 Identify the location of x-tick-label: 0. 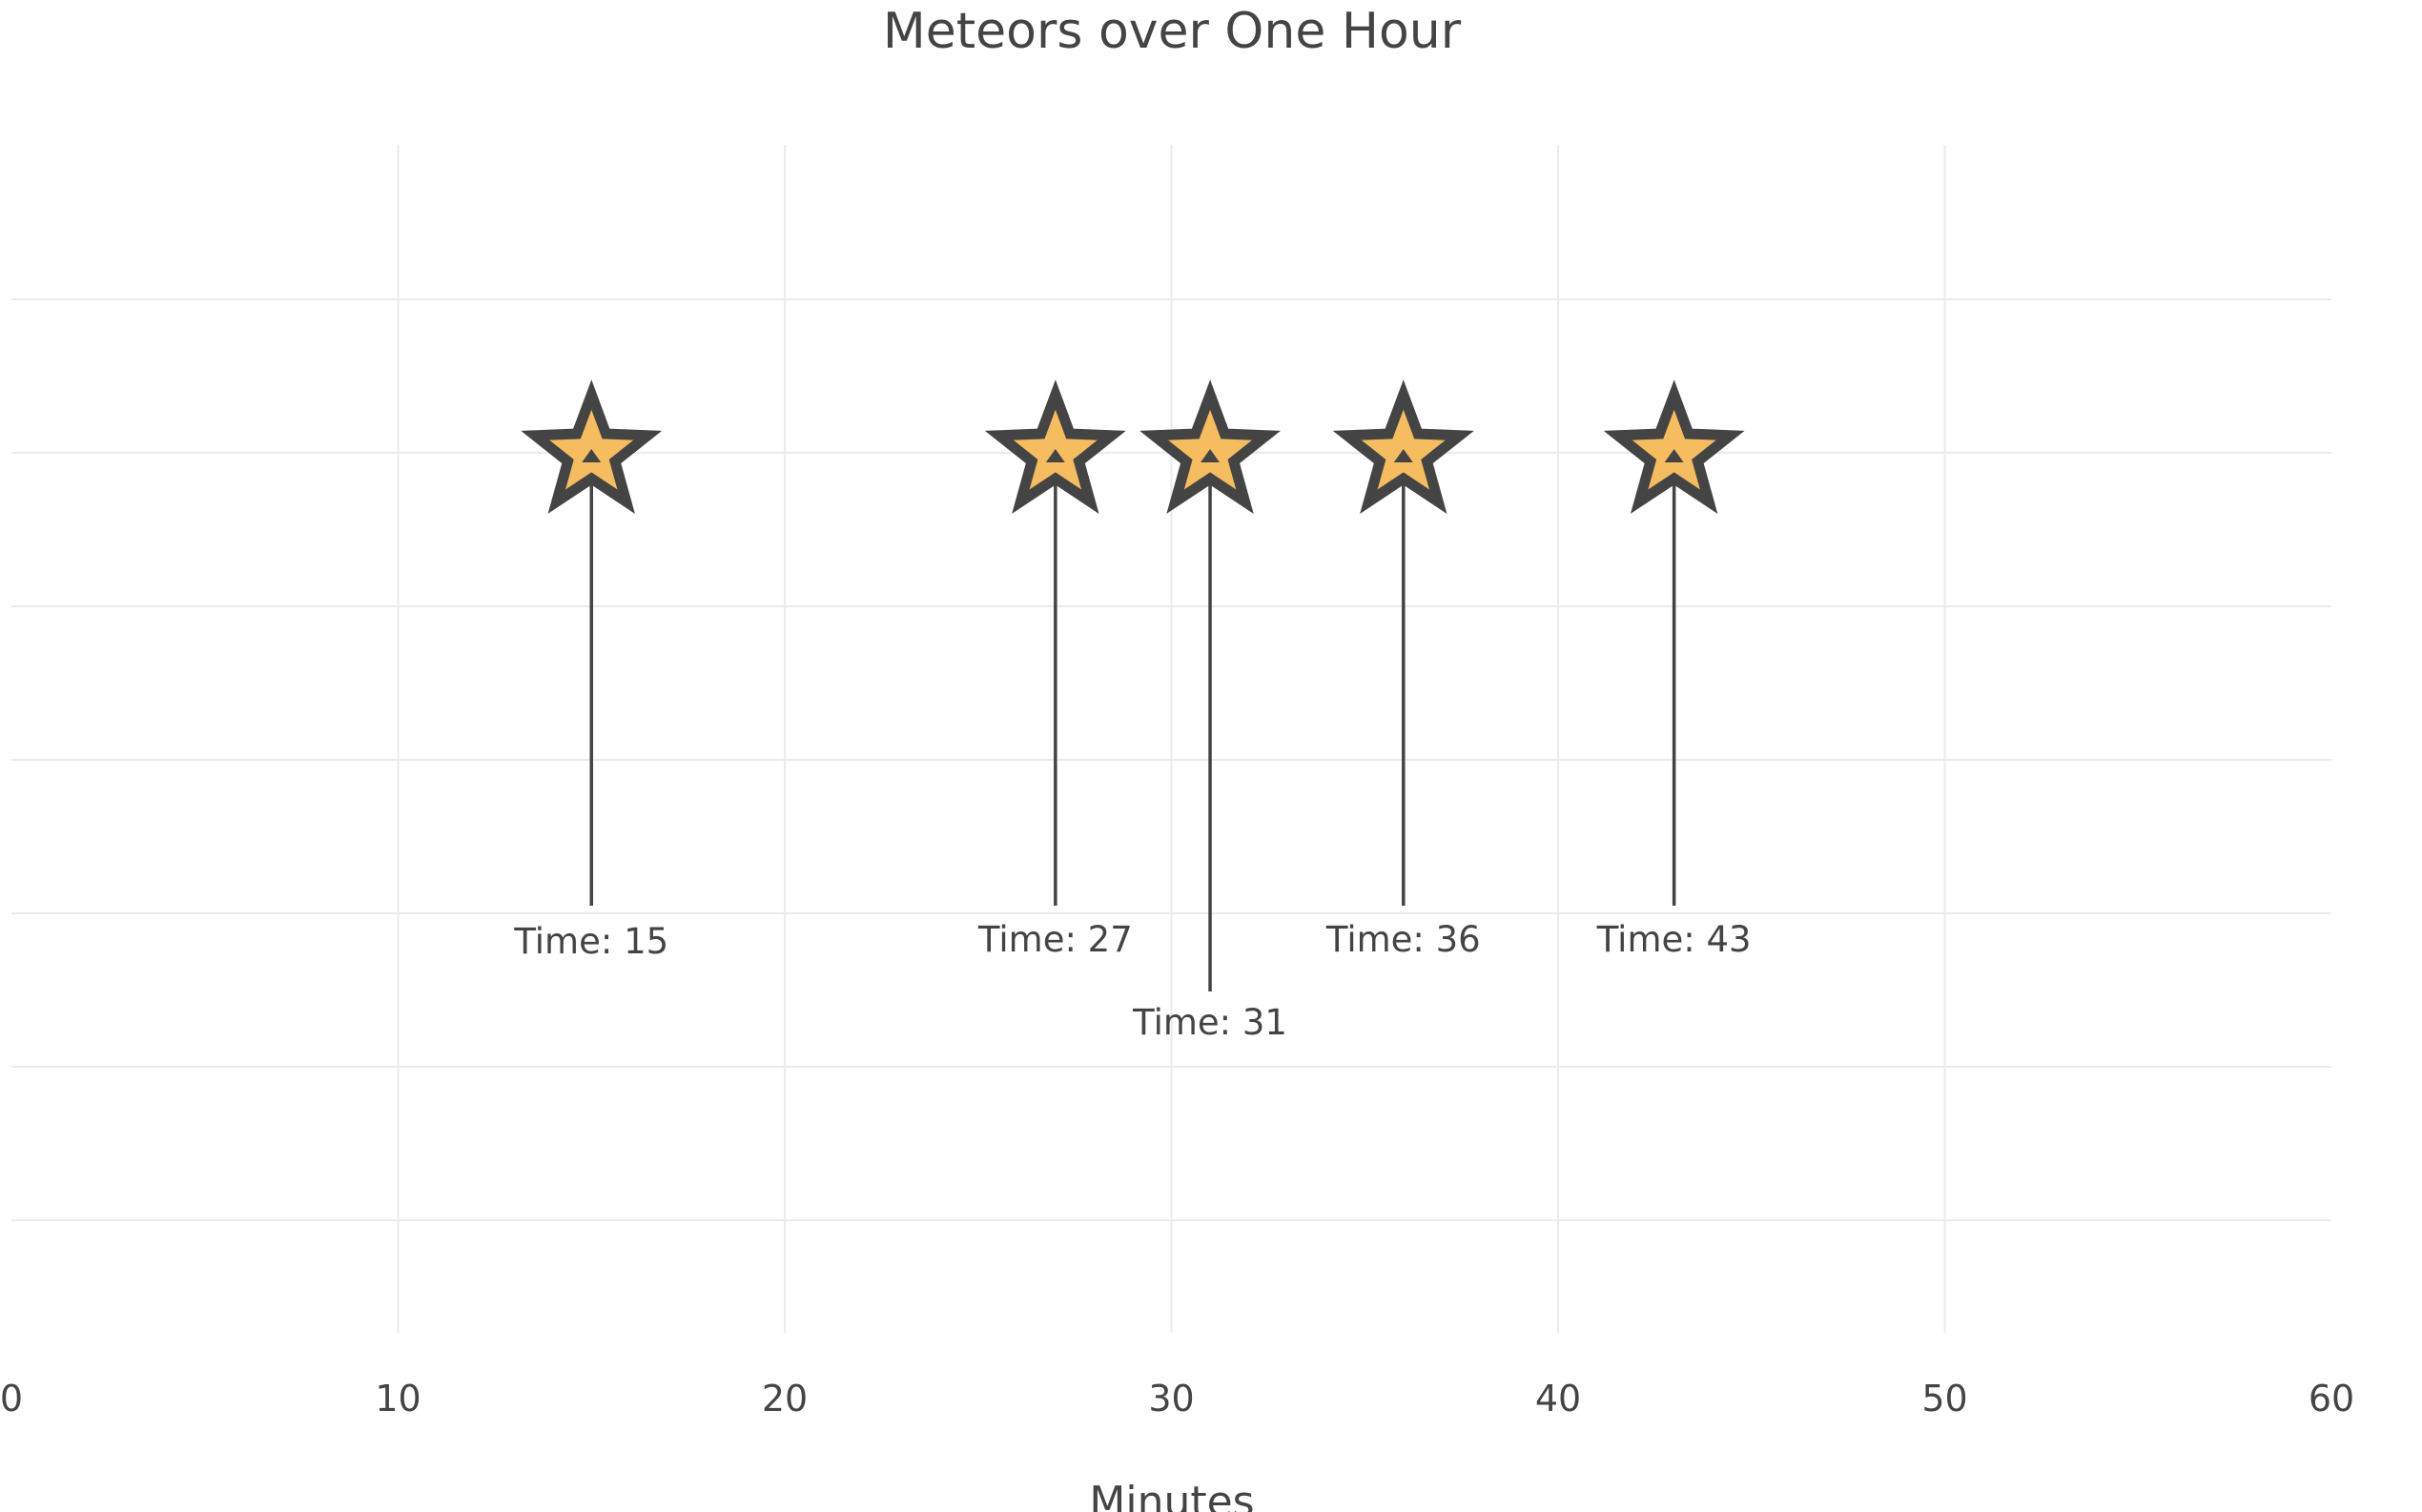
(11, 1399).